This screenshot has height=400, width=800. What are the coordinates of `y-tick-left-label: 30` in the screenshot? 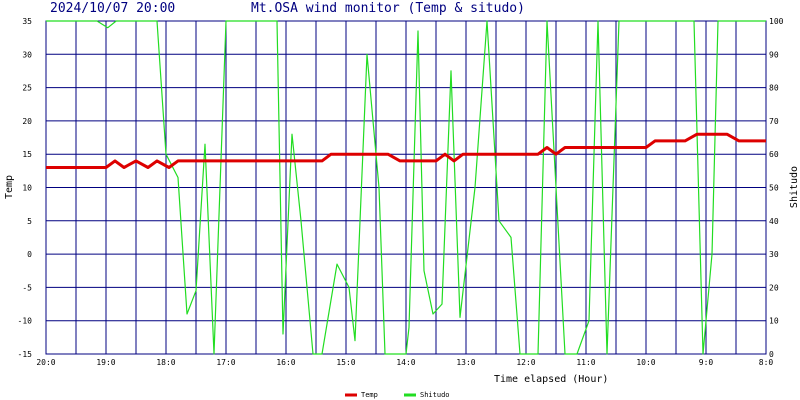 It's located at (27, 54).